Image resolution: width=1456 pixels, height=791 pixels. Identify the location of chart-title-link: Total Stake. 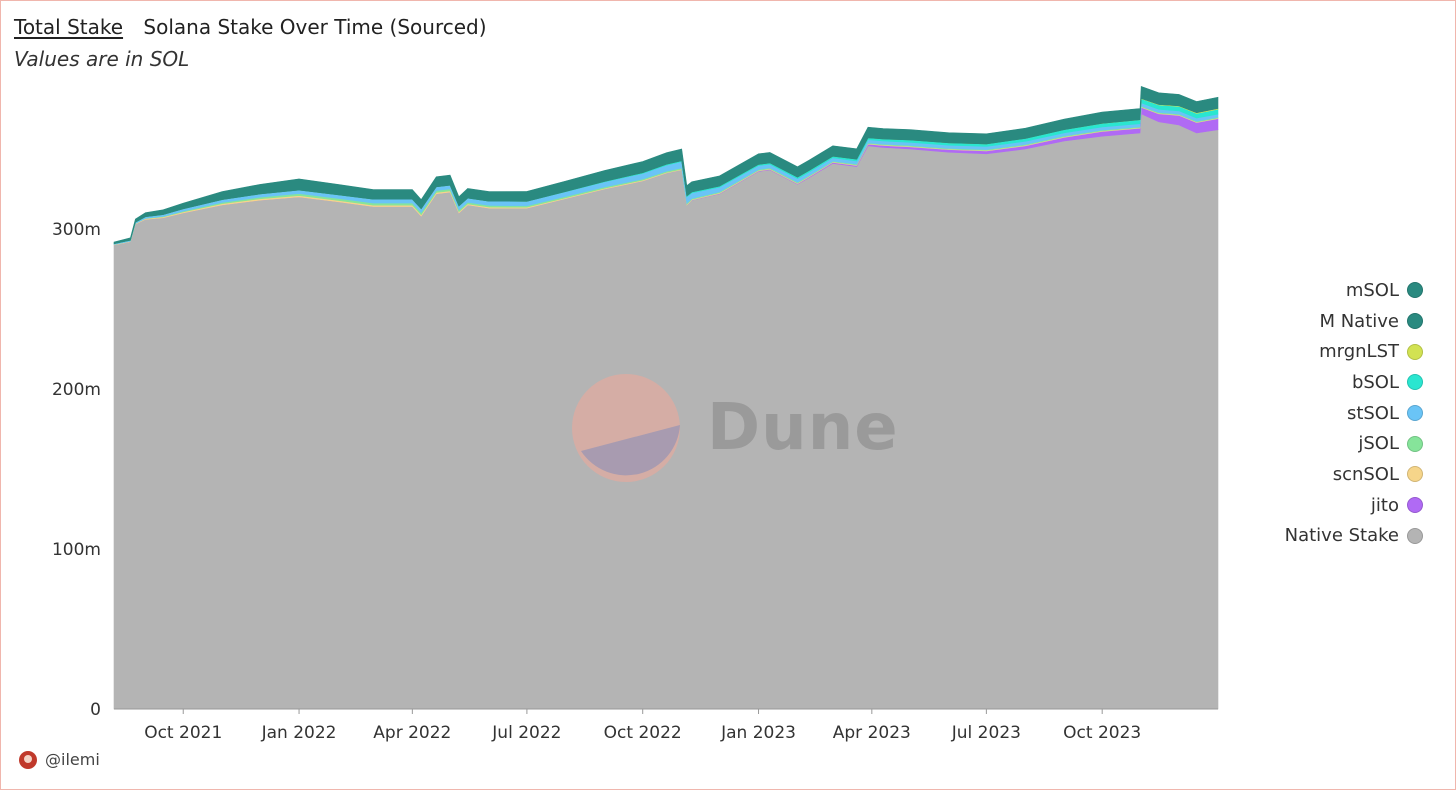
(69, 27).